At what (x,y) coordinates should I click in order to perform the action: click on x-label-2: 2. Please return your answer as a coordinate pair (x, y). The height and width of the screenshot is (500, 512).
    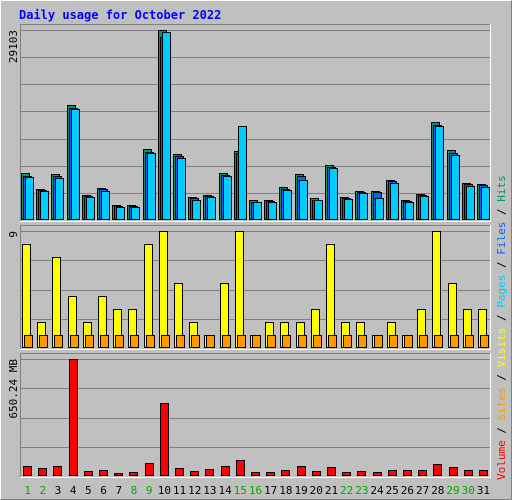
    Looking at the image, I should click on (42, 490).